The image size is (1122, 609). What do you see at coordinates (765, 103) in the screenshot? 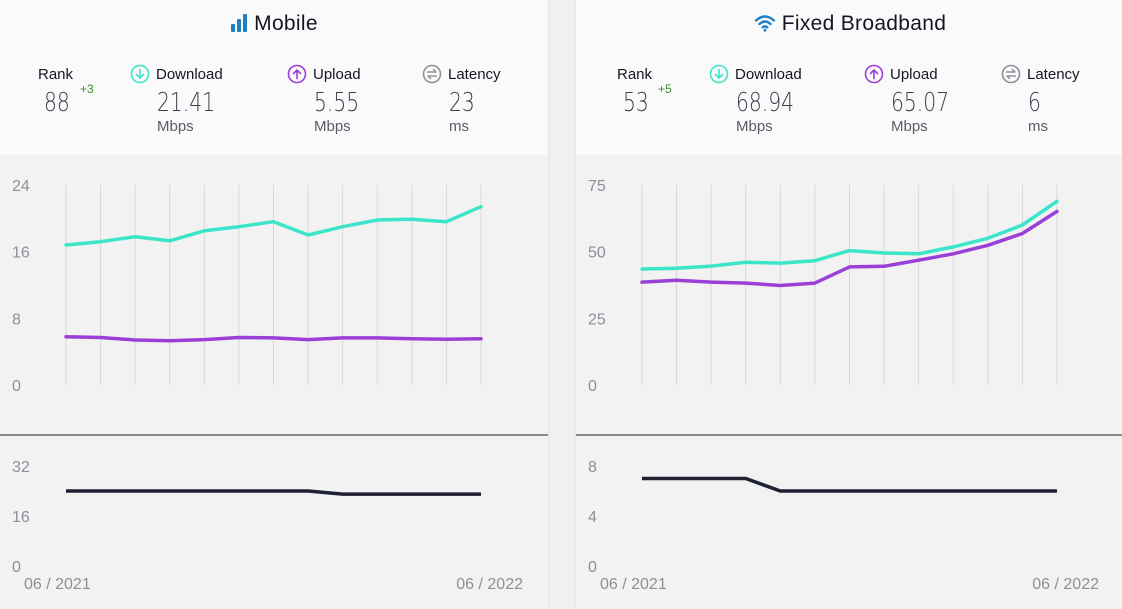
I see `download-value: 68.94` at bounding box center [765, 103].